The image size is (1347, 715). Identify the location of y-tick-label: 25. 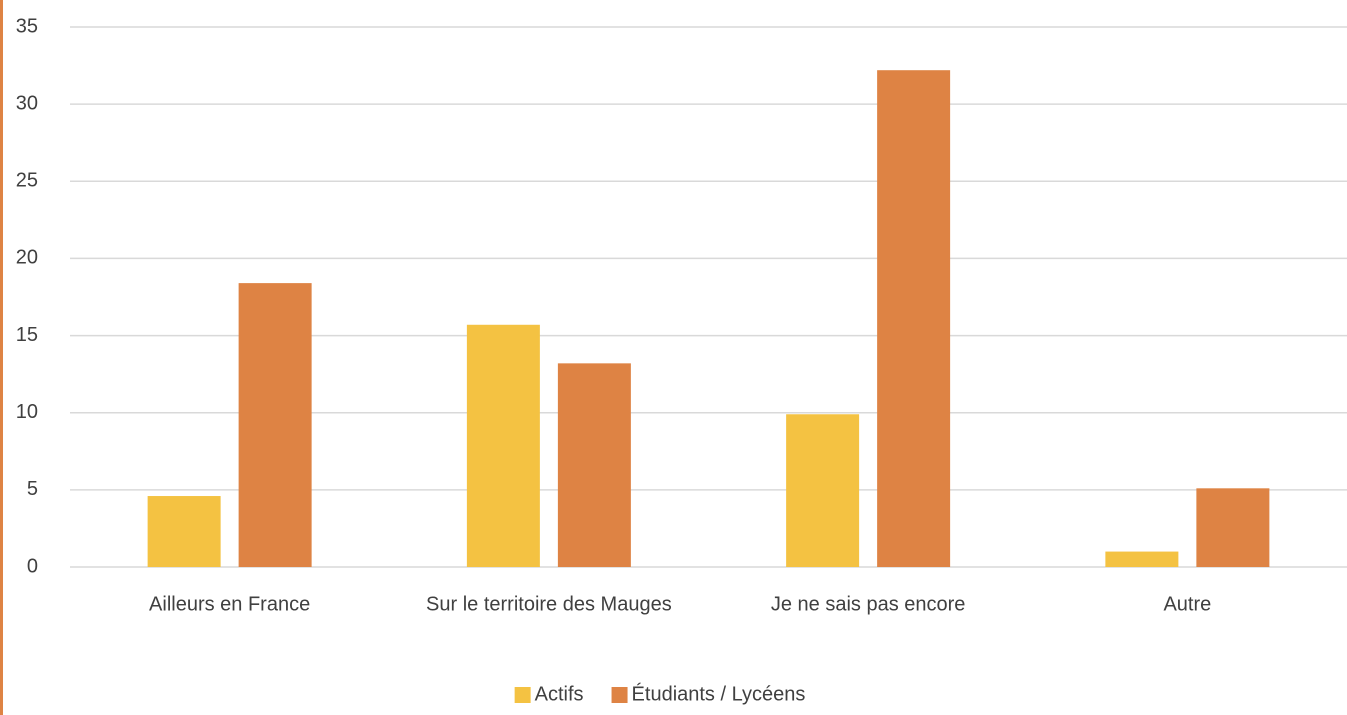
(27, 181).